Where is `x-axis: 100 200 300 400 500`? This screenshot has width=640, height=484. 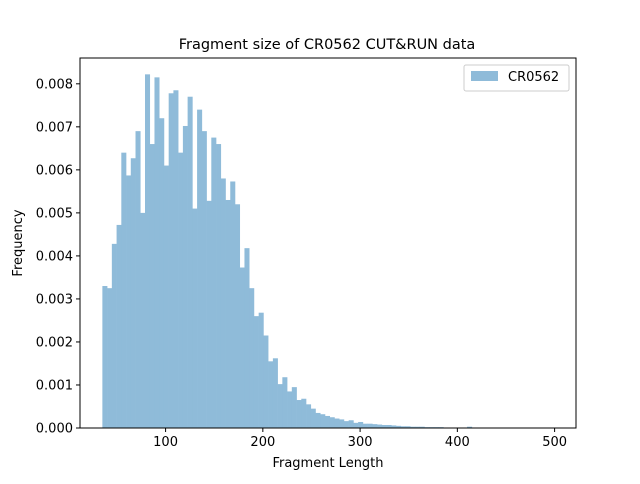 x-axis: 100 200 300 400 500 is located at coordinates (360, 439).